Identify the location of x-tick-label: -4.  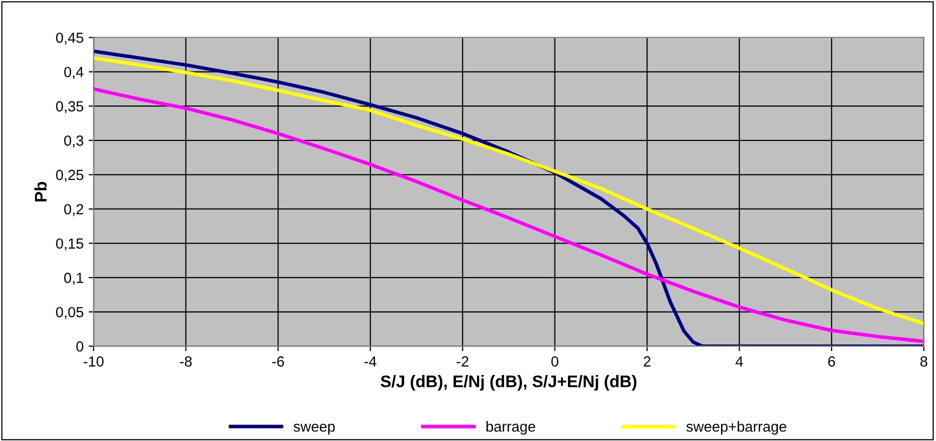
(370, 361).